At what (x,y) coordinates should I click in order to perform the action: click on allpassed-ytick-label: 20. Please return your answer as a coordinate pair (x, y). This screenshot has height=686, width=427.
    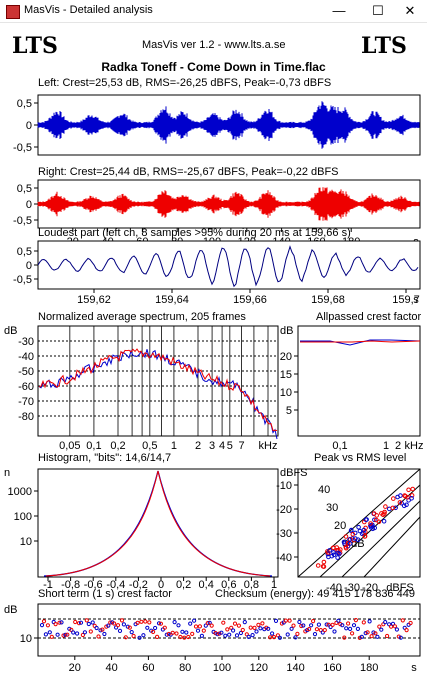
    Looking at the image, I should click on (286, 357).